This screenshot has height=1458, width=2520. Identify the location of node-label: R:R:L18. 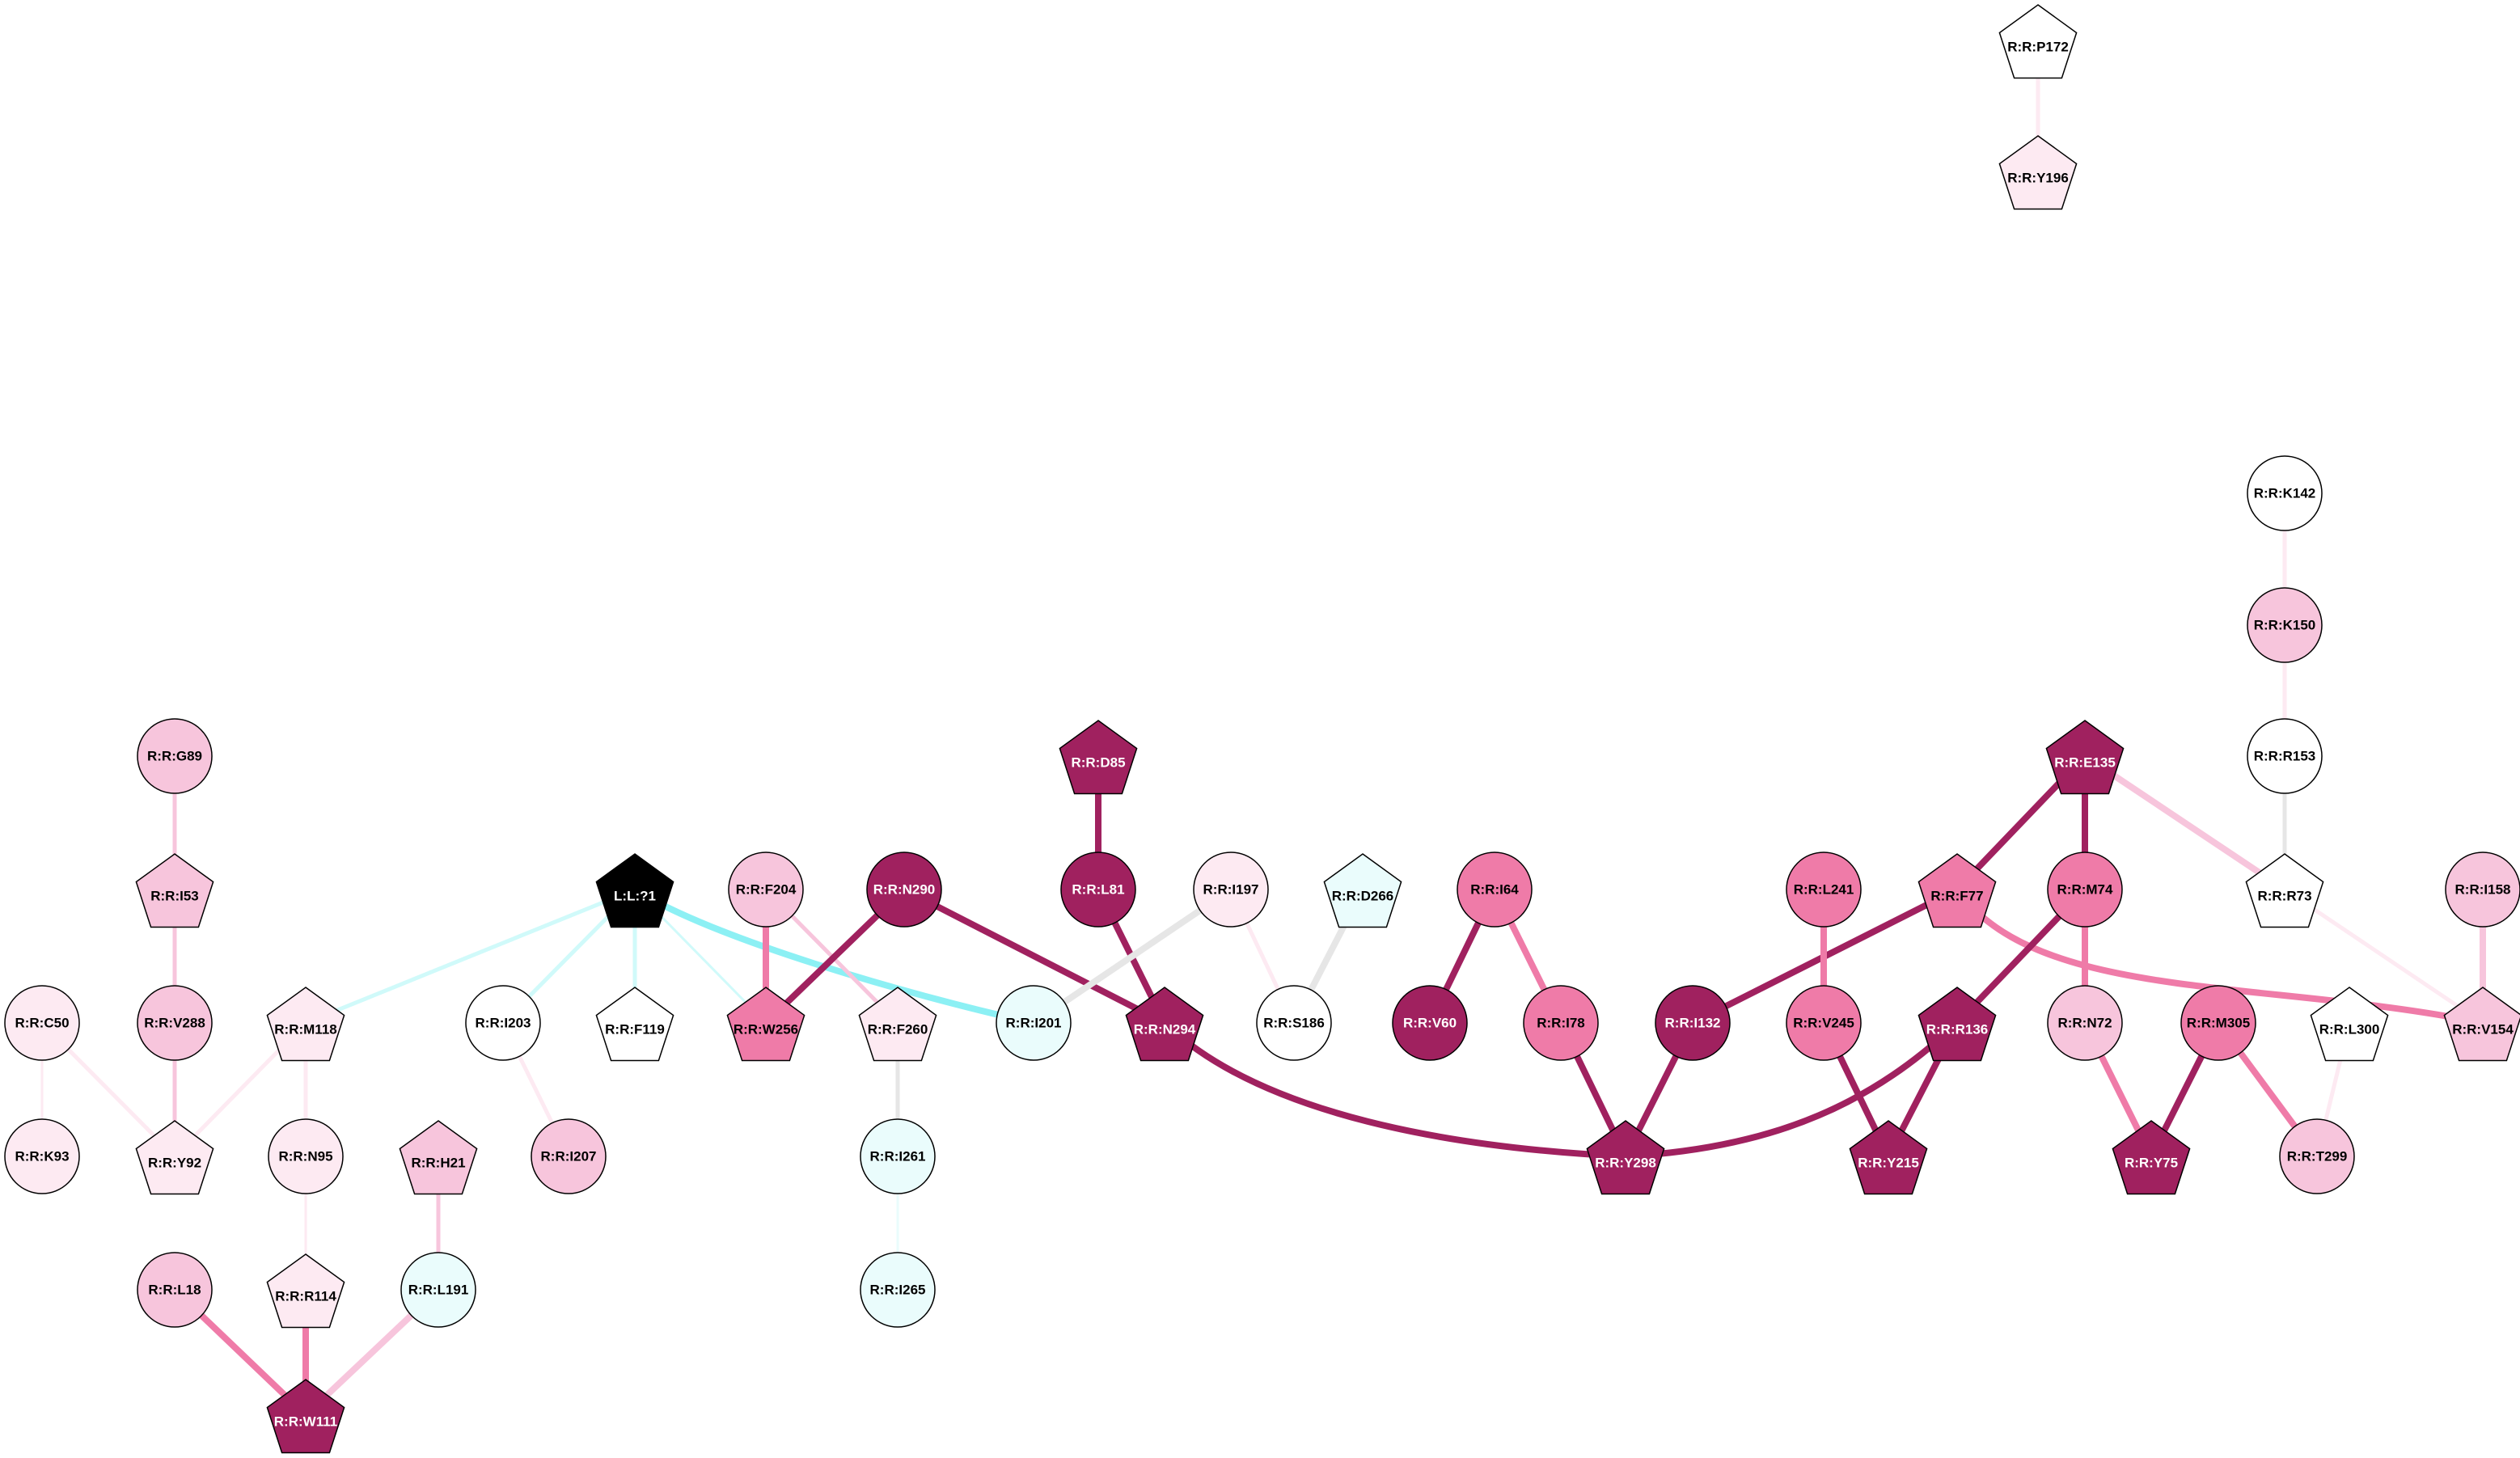
(174, 1290).